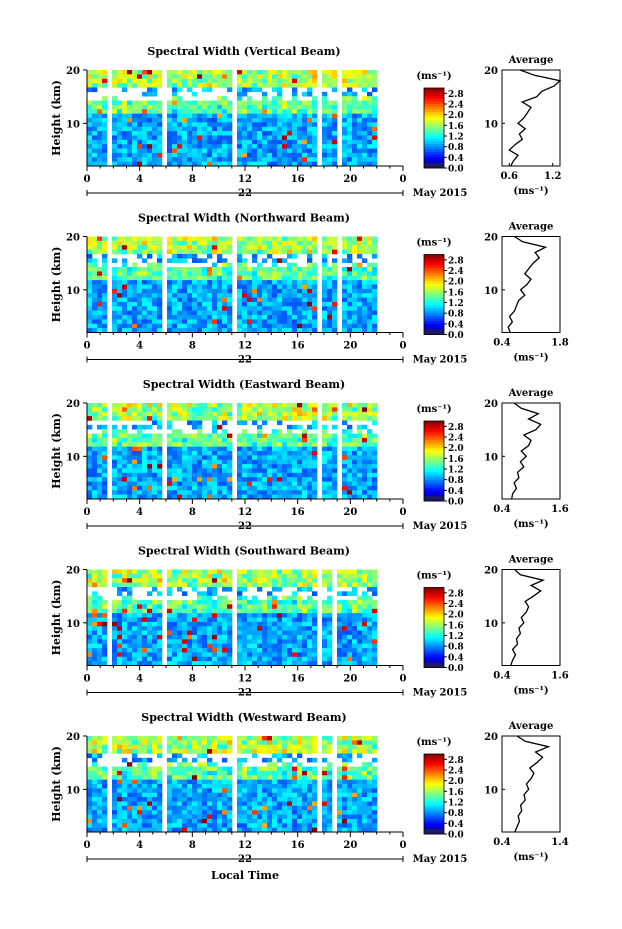  I want to click on average-x-tick-label: 1.6, so click(559, 509).